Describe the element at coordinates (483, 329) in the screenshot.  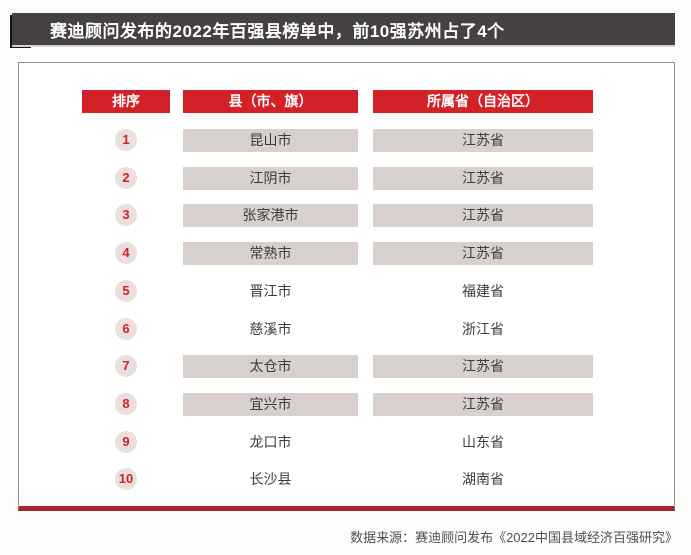
I see `province-cell: 浙江省` at that location.